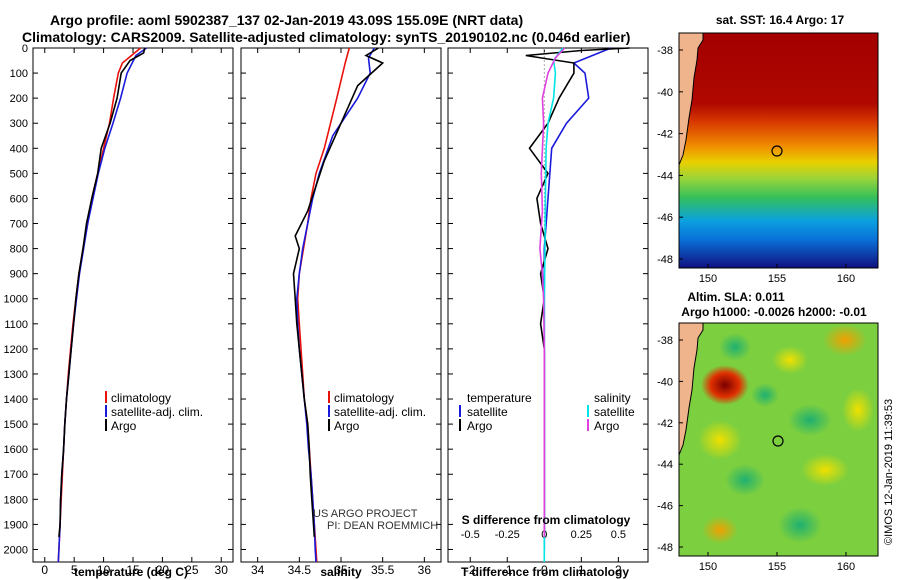 The height and width of the screenshot is (580, 900). Describe the element at coordinates (581, 535) in the screenshot. I see `x-tick-label-top: 0.25` at that location.